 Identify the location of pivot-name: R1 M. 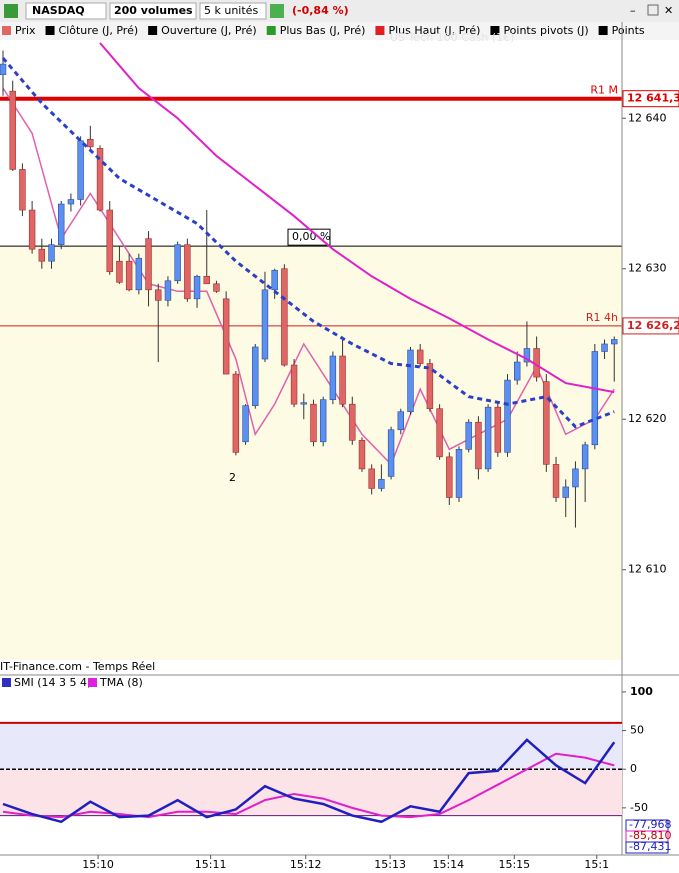
(604, 90).